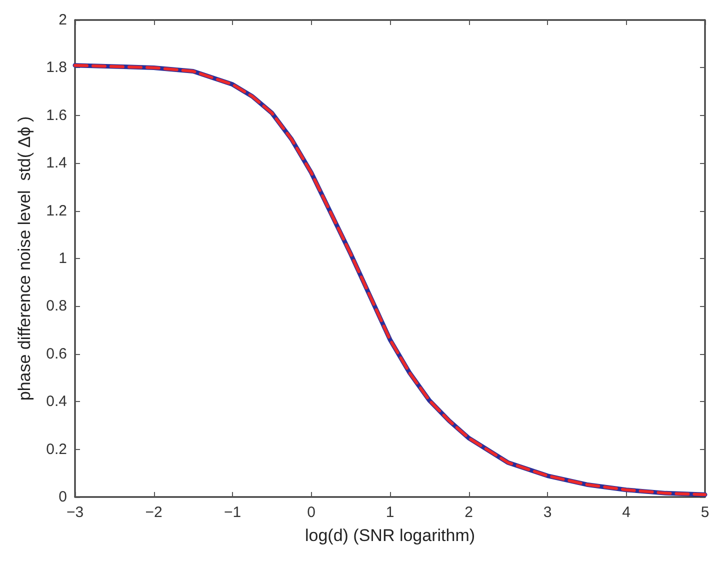  Describe the element at coordinates (56, 67) in the screenshot. I see `y-tick-label: 1.8` at that location.